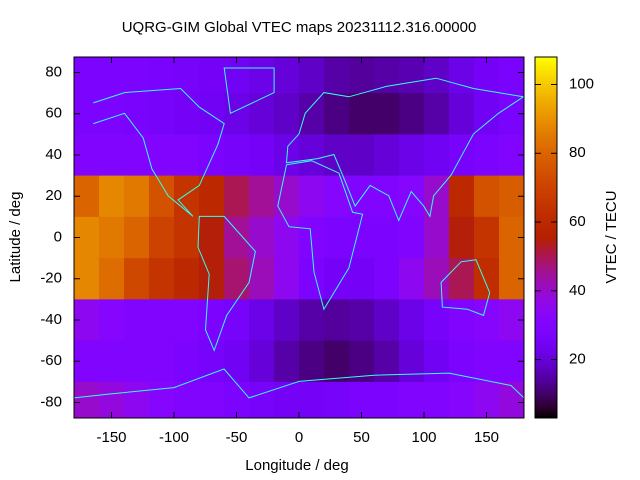  I want to click on y-tick-label: -80, so click(51, 401).